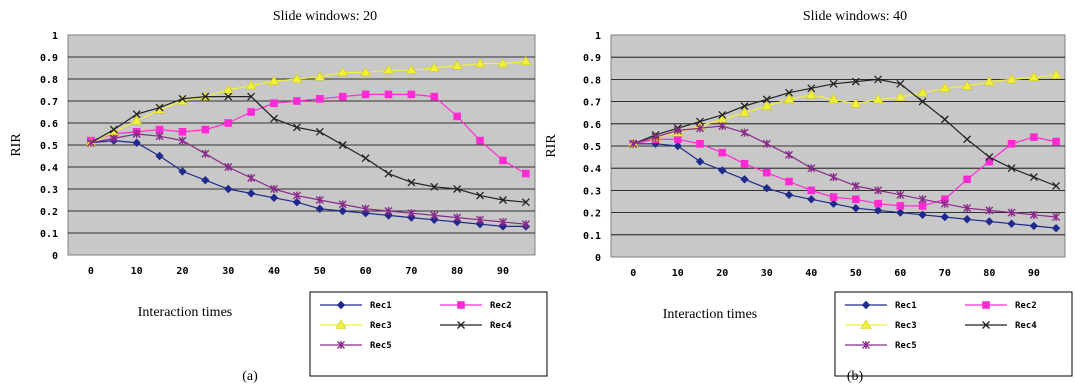 The width and height of the screenshot is (1075, 387). I want to click on x-tick-label: 40, so click(811, 273).